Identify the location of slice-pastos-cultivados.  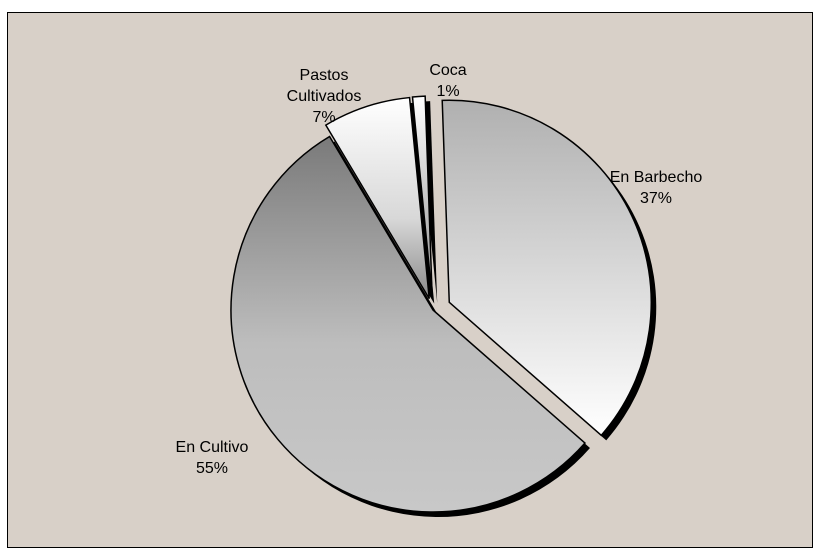
(377, 197).